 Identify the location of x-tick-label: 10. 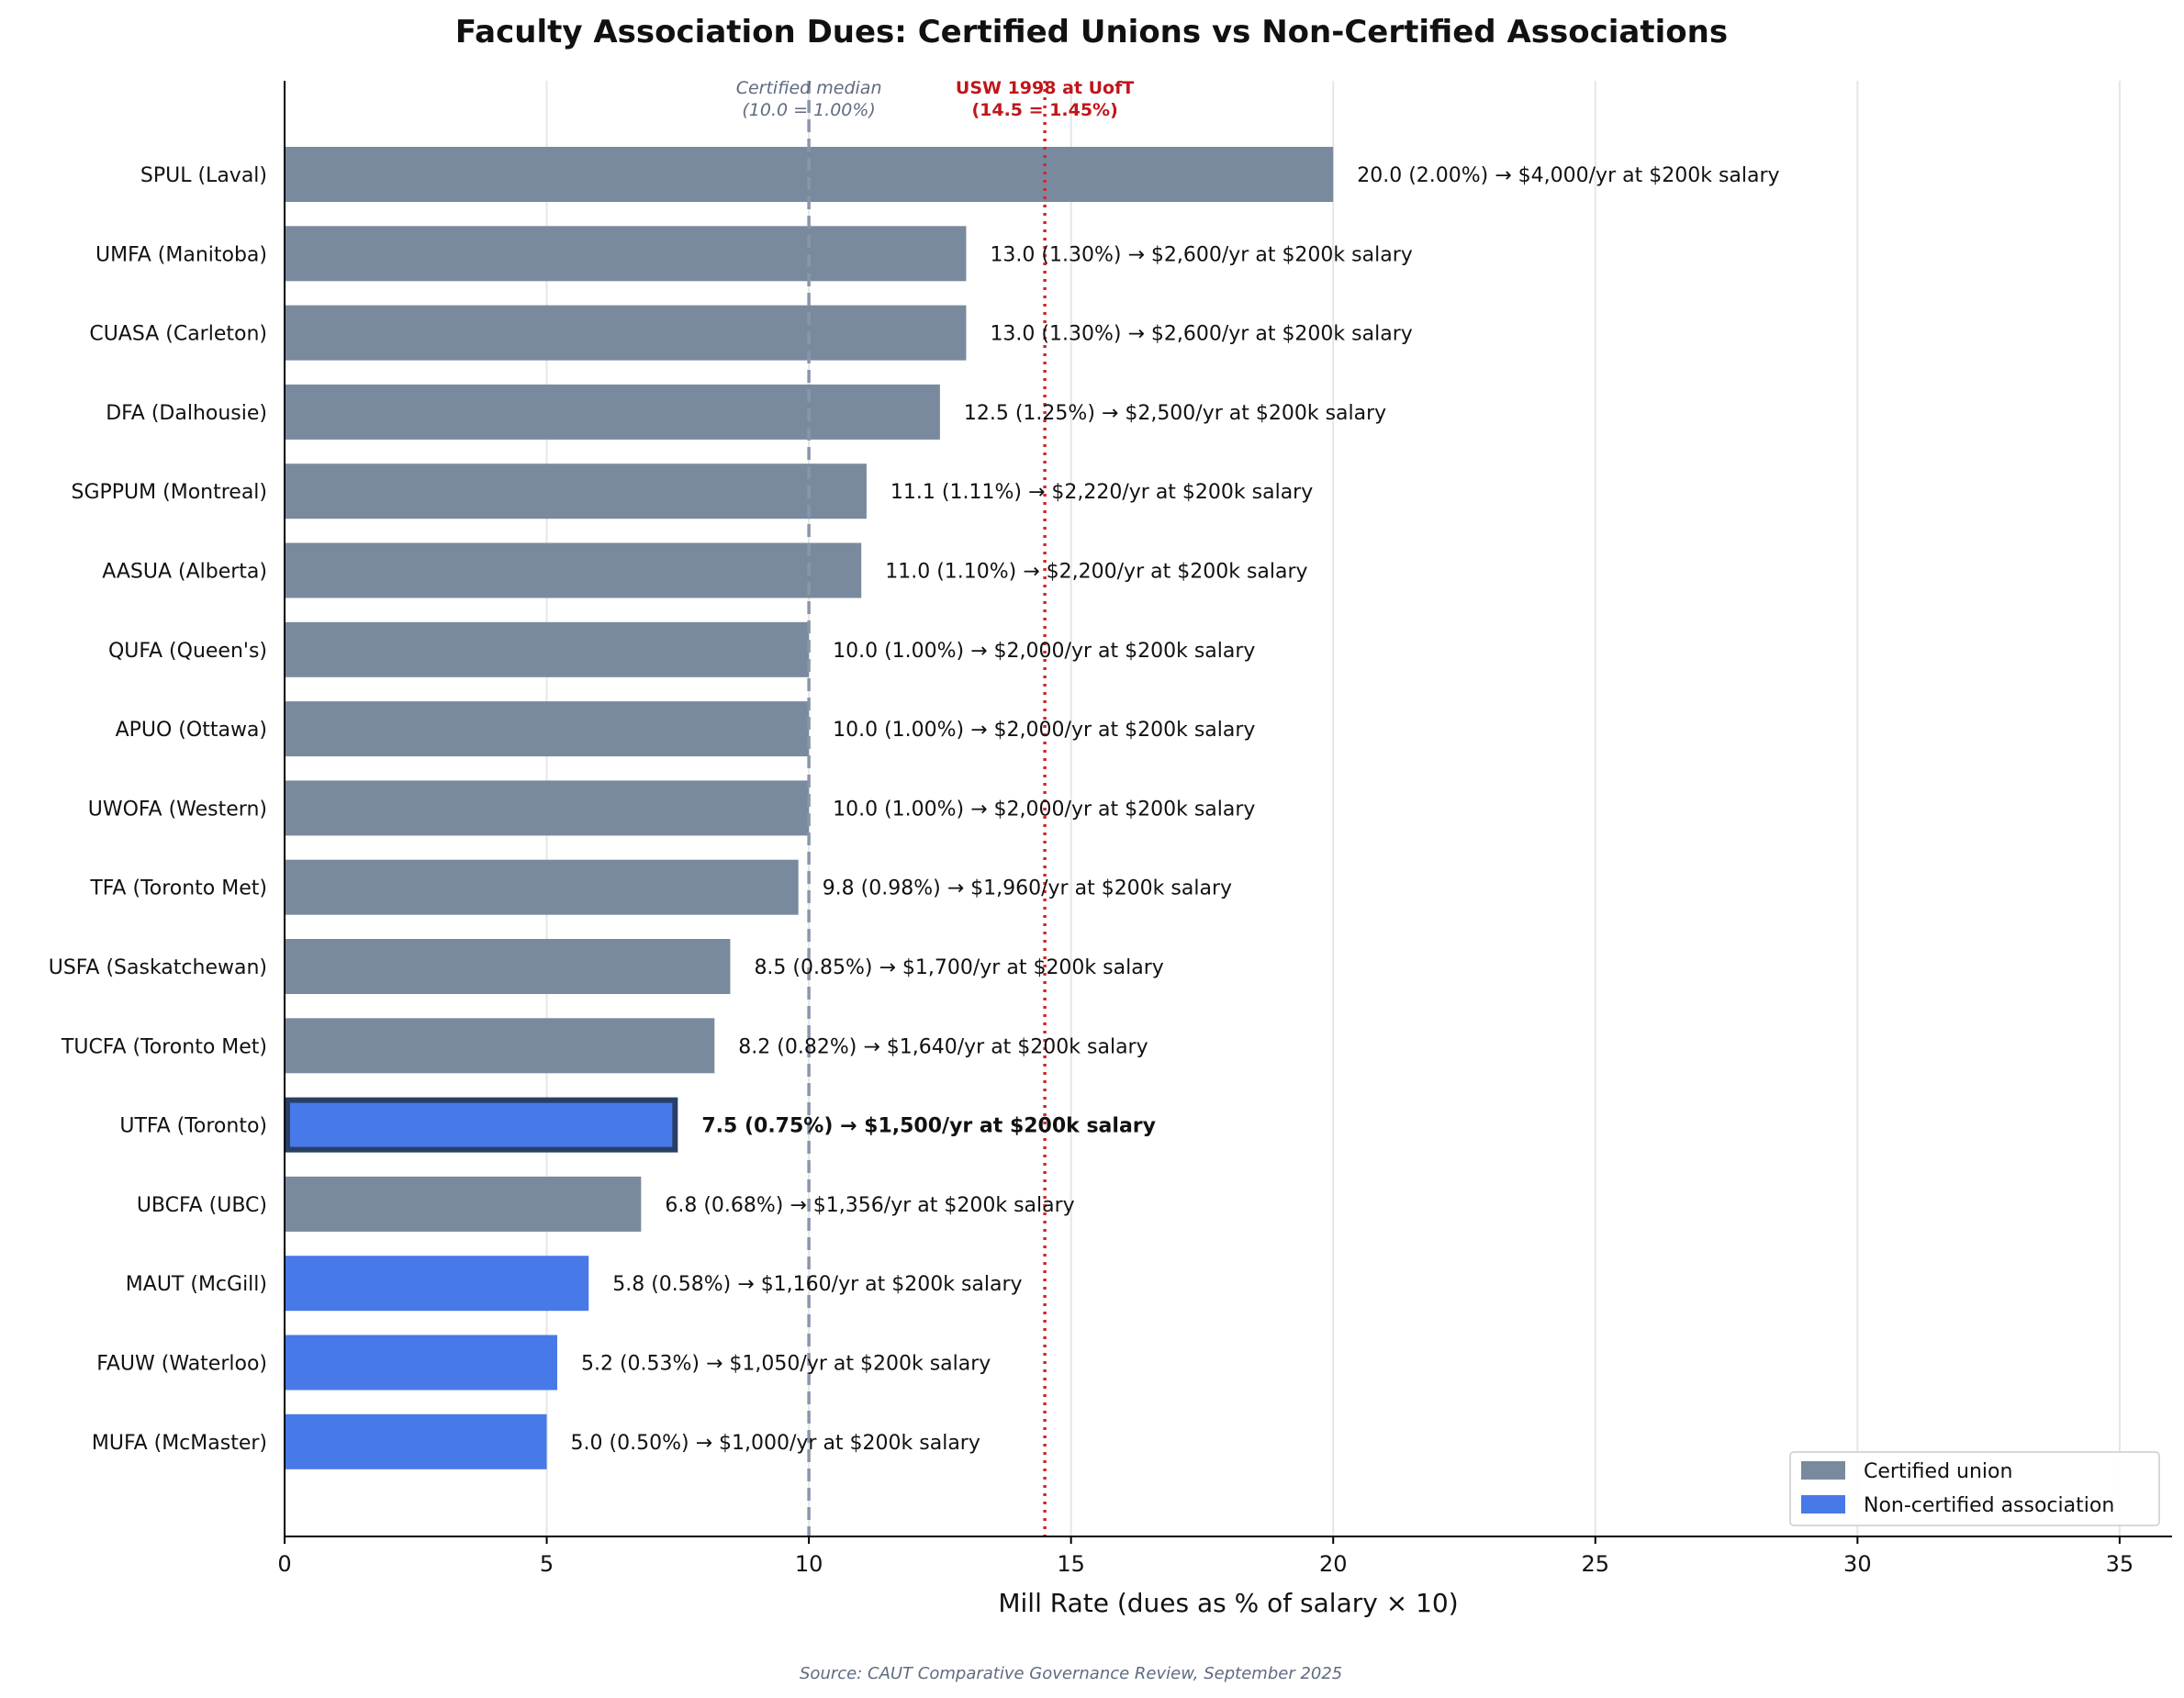
(809, 1564).